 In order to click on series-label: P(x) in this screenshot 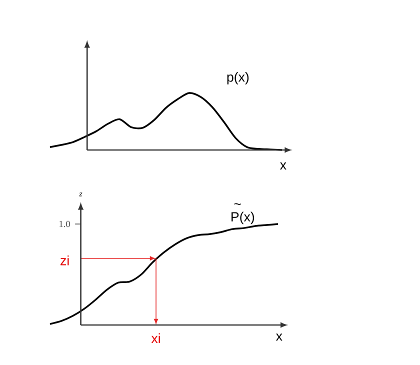, I will do `click(243, 218)`.